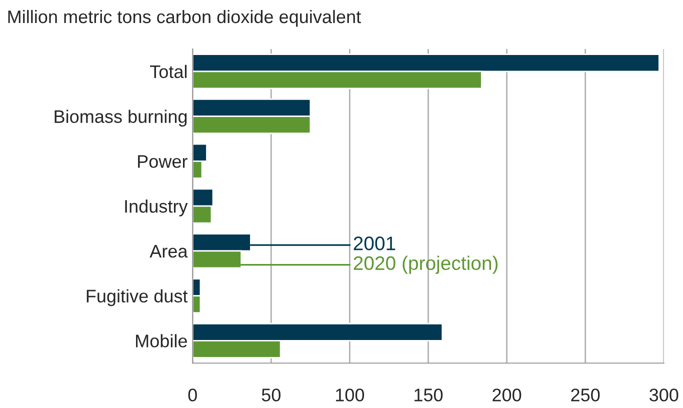  I want to click on text: 2001, so click(375, 243).